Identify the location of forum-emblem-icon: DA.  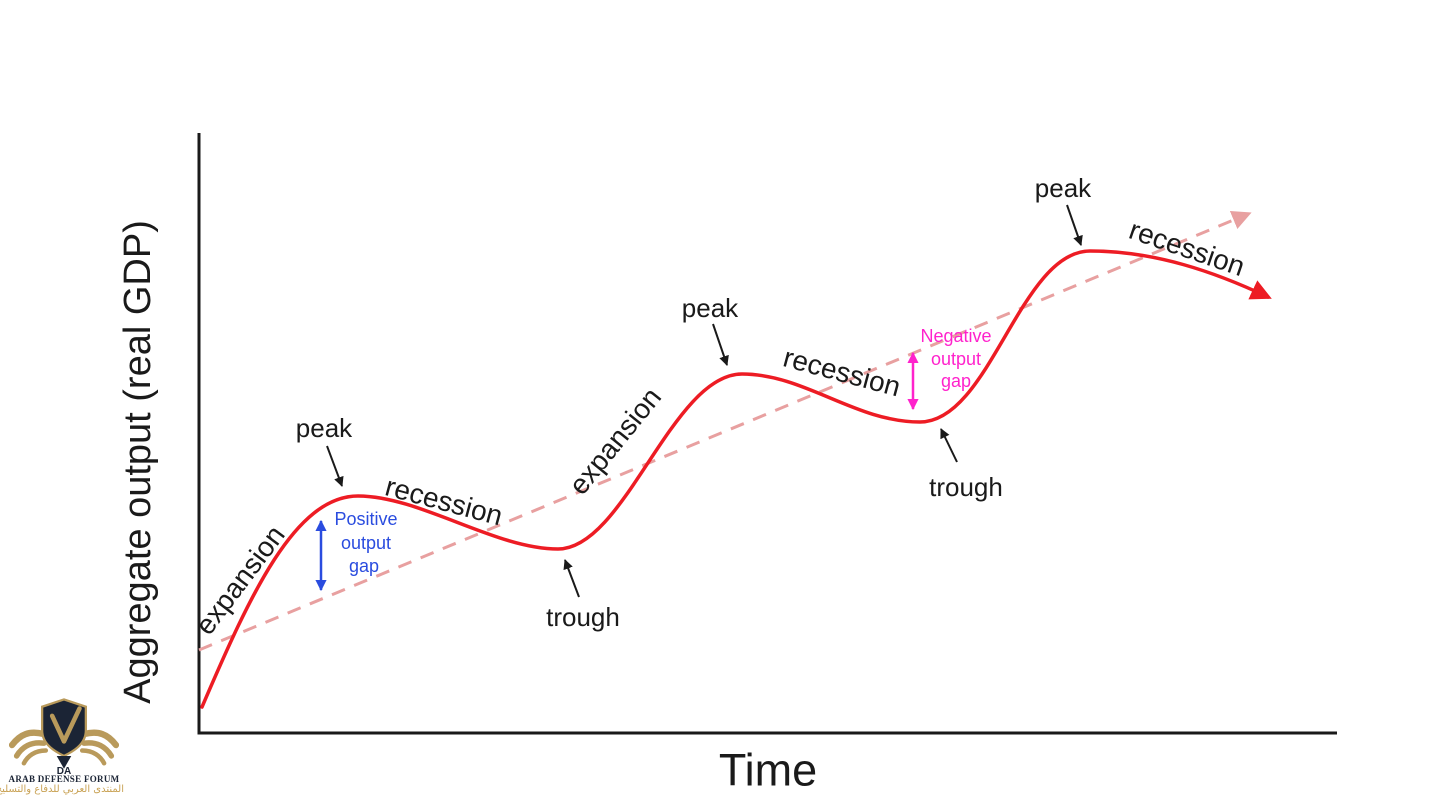
(64, 737).